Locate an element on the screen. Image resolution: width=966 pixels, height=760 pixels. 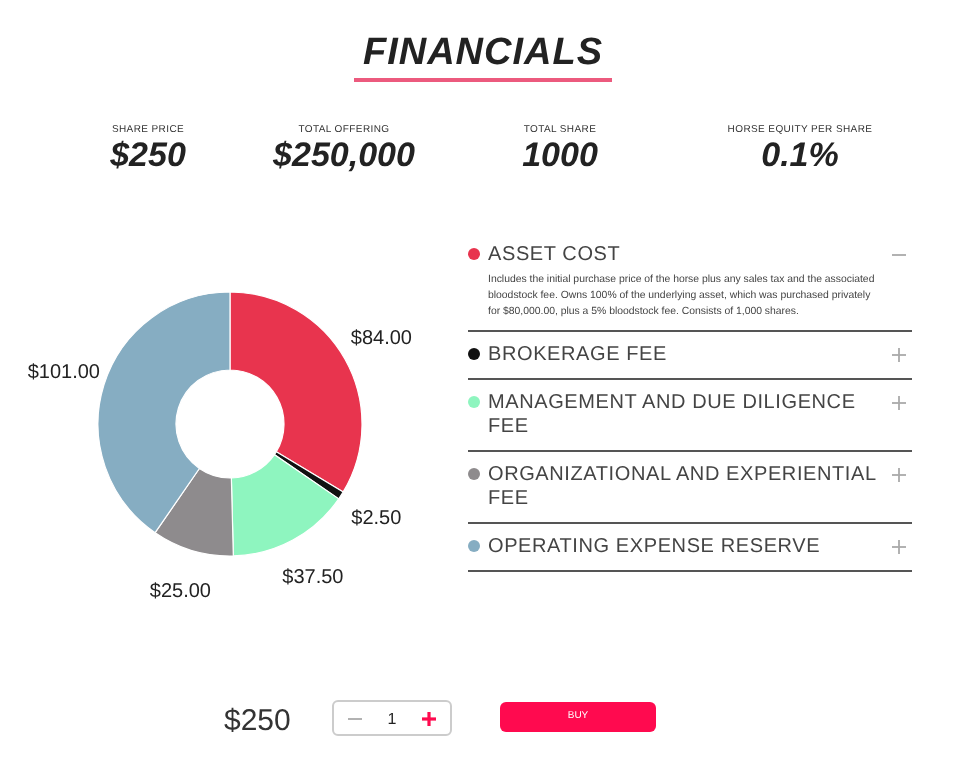
legend-label: ASSET COST is located at coordinates (555, 256).